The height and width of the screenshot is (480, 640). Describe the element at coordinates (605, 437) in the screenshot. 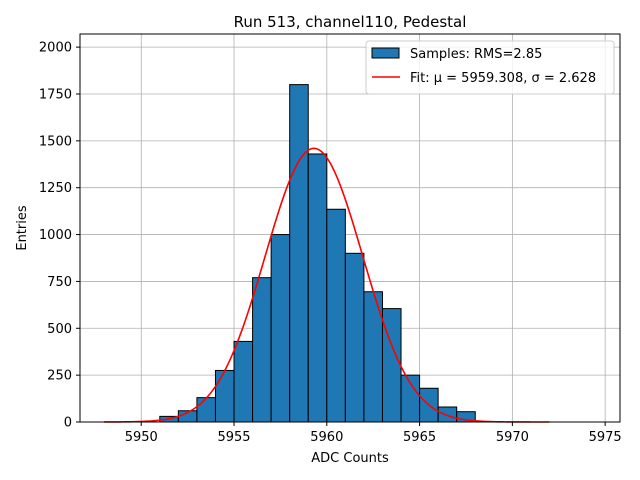

I see `x-tick-label: 5975` at that location.